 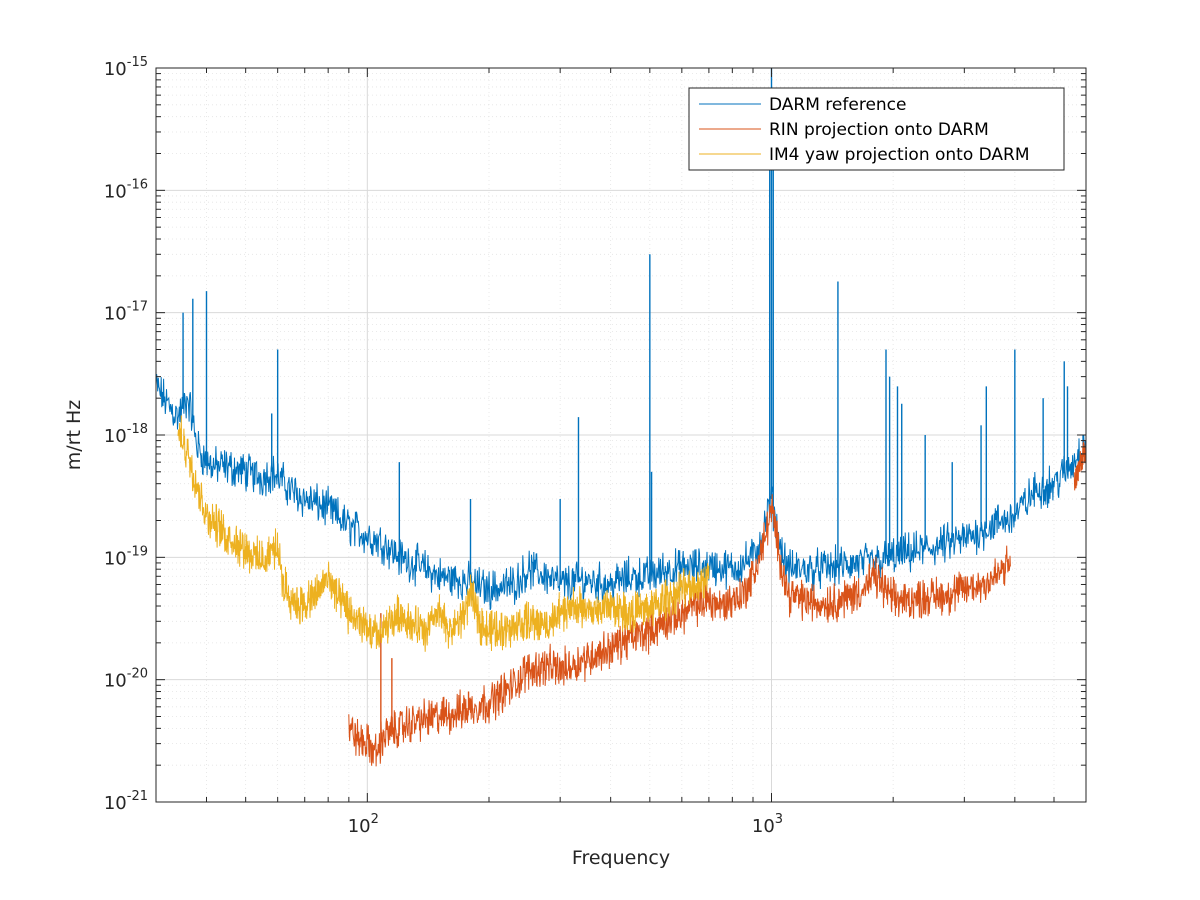 I want to click on y-tick-label-exponent: -20, so click(x=137, y=674).